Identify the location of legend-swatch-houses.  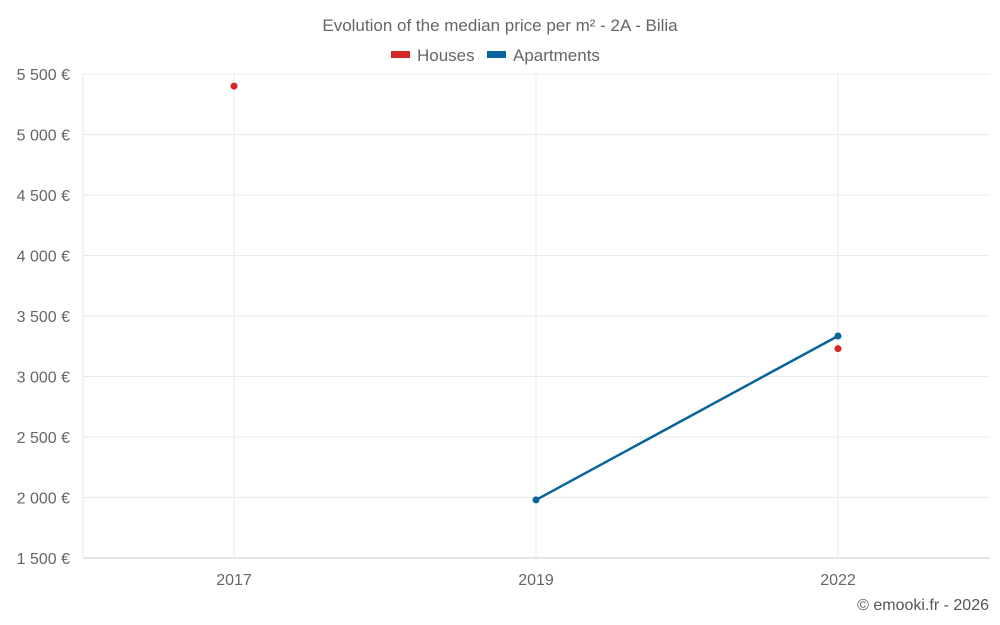
(400, 54).